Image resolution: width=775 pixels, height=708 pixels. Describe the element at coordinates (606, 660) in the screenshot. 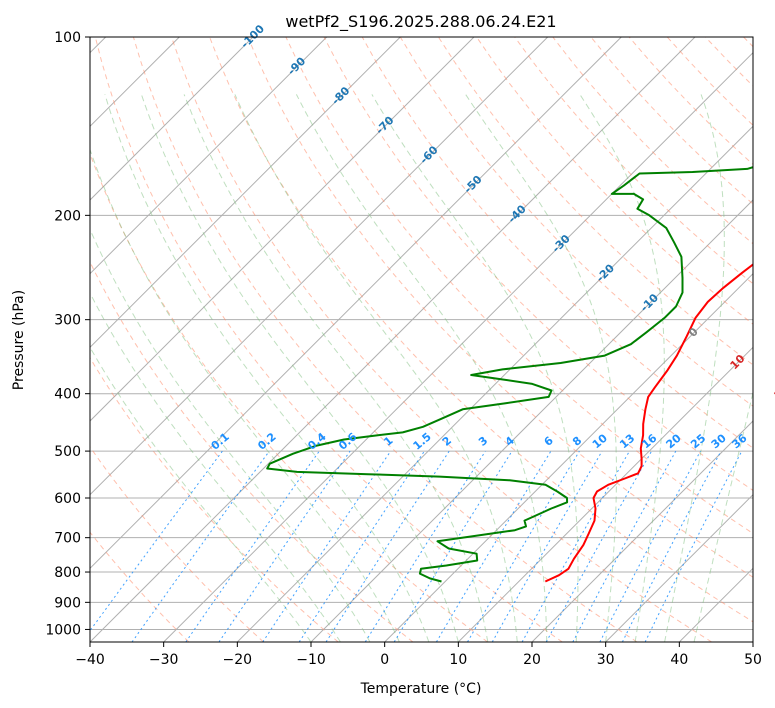

I see `x-tick-label: 30` at that location.